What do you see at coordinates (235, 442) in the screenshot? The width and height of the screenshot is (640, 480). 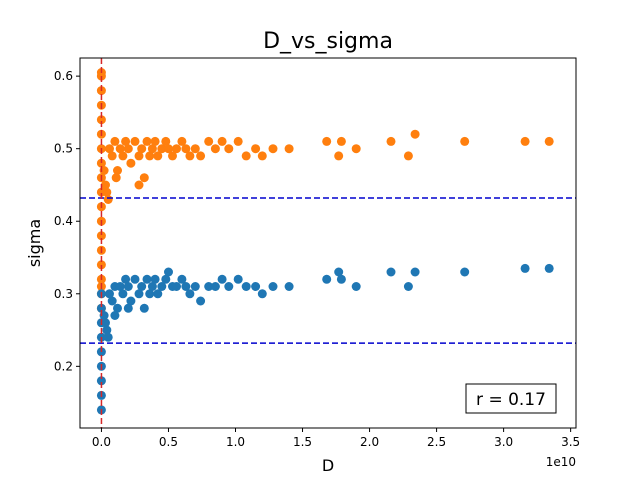 I see `x-tick-label: 1.0` at bounding box center [235, 442].